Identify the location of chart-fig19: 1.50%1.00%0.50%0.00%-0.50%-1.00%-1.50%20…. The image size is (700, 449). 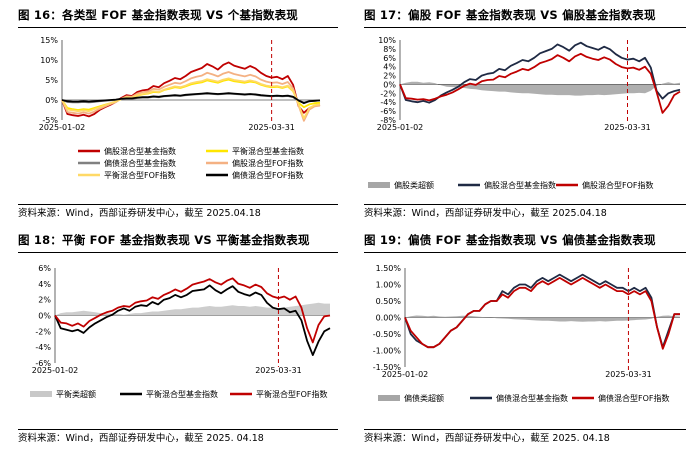
(526, 333).